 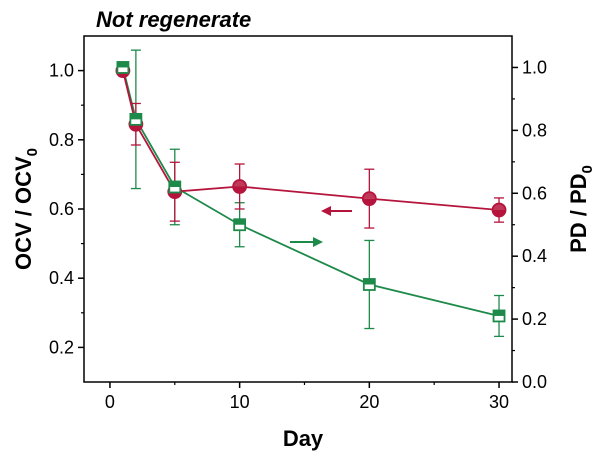 What do you see at coordinates (529, 224) in the screenshot?
I see `y-right-axis-ticks: 0.0 0.2 0.4 0.6 0.8 1.0` at bounding box center [529, 224].